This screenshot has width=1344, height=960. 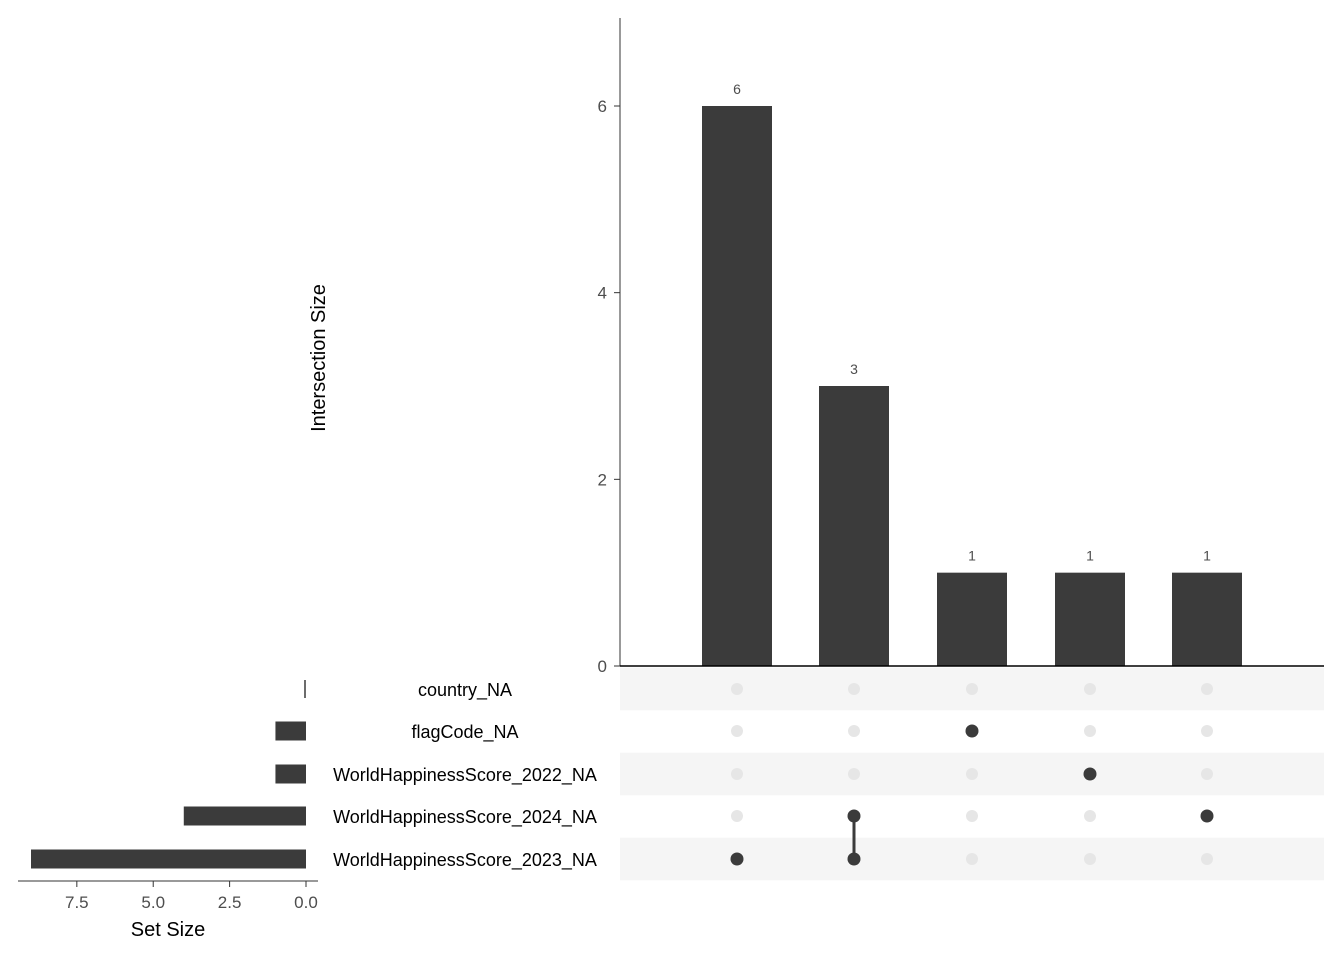 What do you see at coordinates (230, 902) in the screenshot?
I see `set-size-x-tick-label: 2.5` at bounding box center [230, 902].